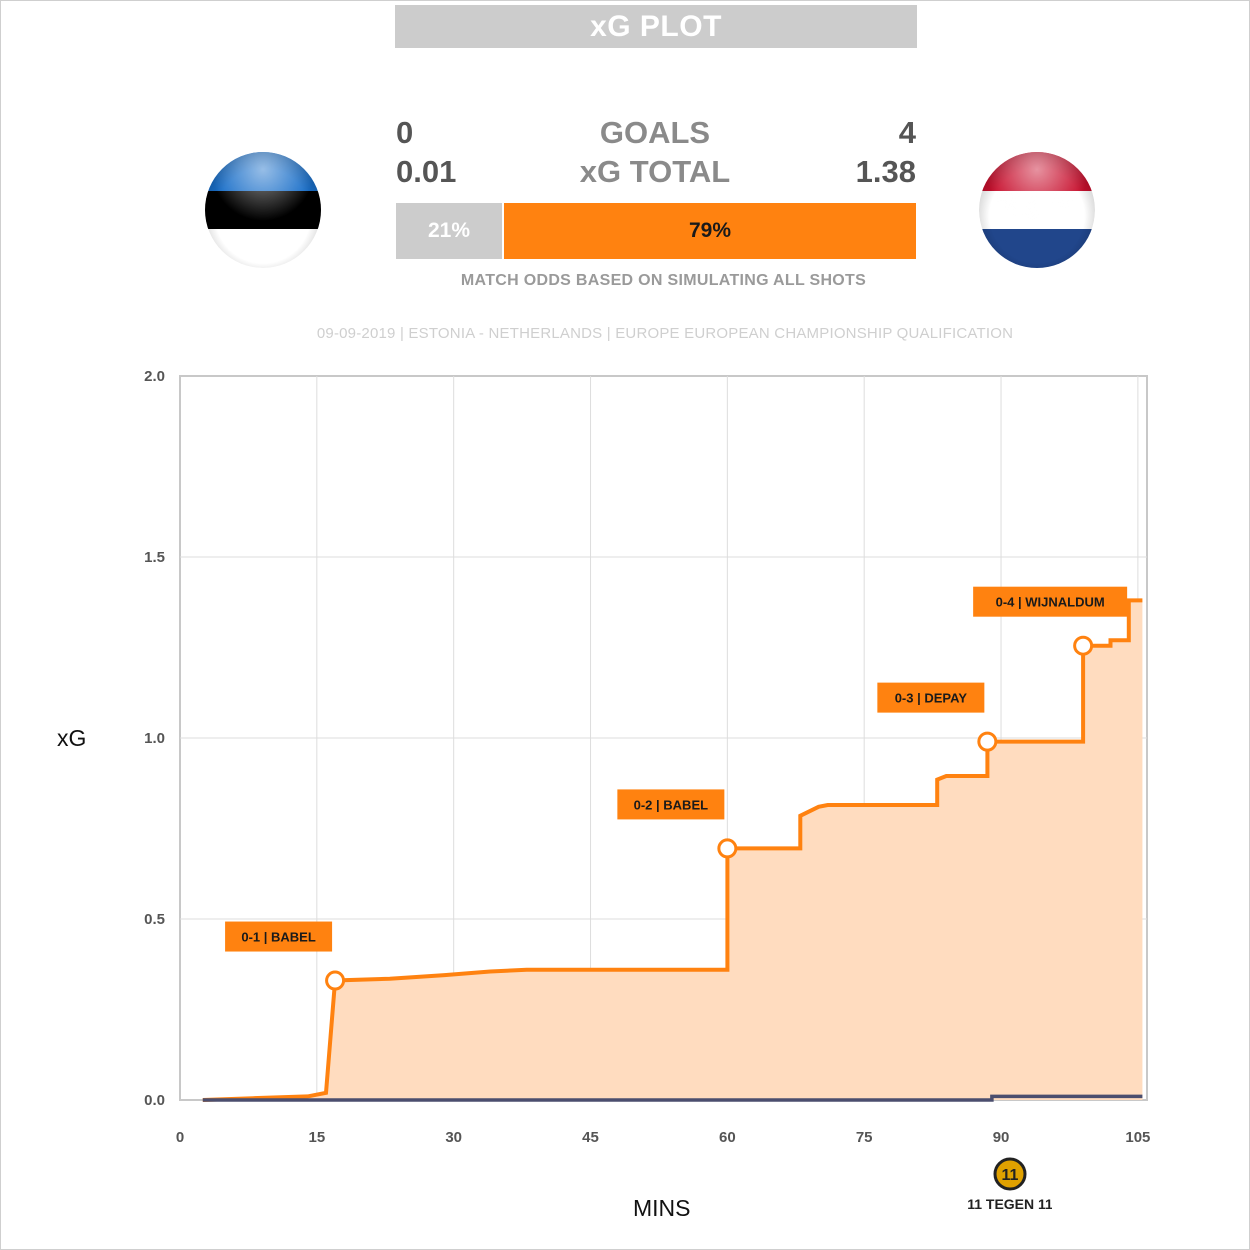 Image resolution: width=1250 pixels, height=1250 pixels. I want to click on logo-badge-icon, so click(1010, 1174).